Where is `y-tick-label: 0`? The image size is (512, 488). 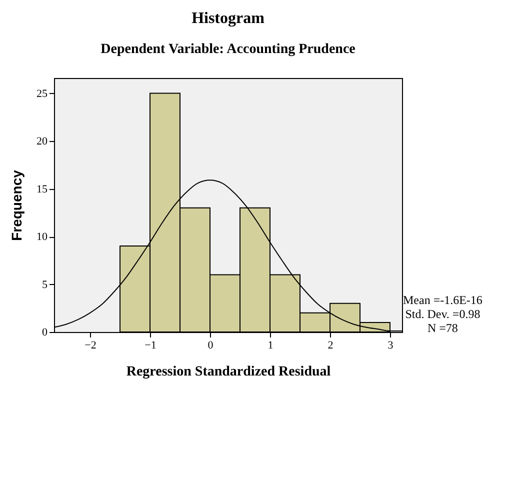 y-tick-label: 0 is located at coordinates (45, 332).